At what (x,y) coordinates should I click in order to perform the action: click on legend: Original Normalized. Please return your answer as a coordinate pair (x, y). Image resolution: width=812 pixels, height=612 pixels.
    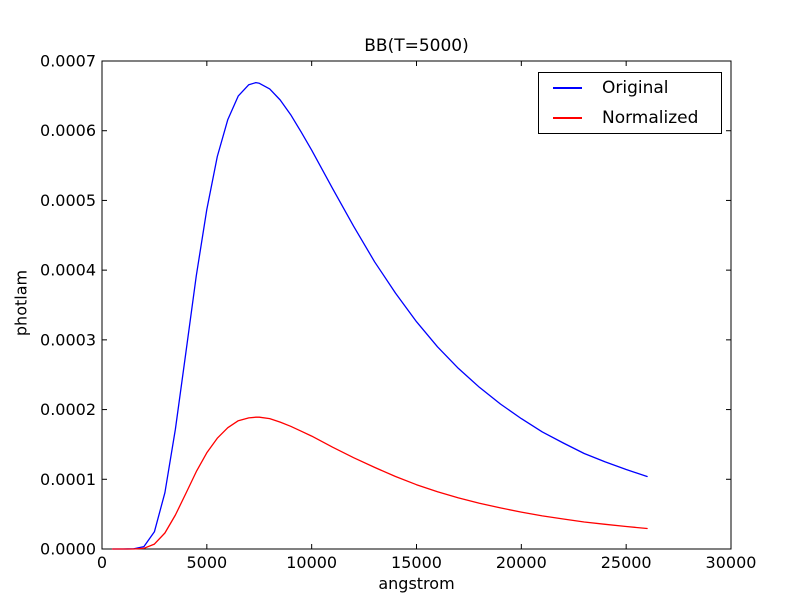
    Looking at the image, I should click on (630, 103).